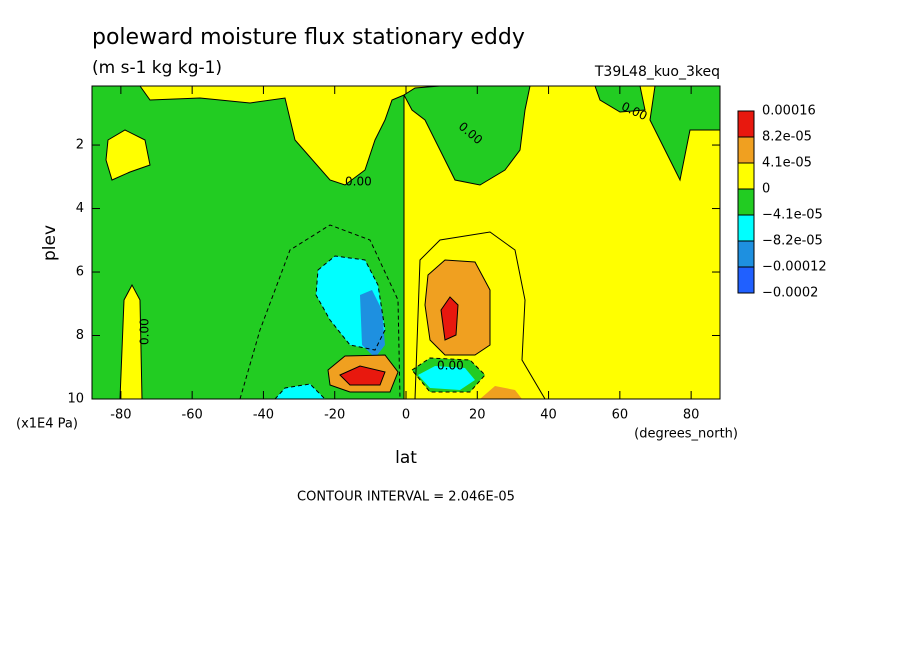 This screenshot has height=654, width=904. What do you see at coordinates (790, 293) in the screenshot?
I see `colorbar-label: −0.0002` at bounding box center [790, 293].